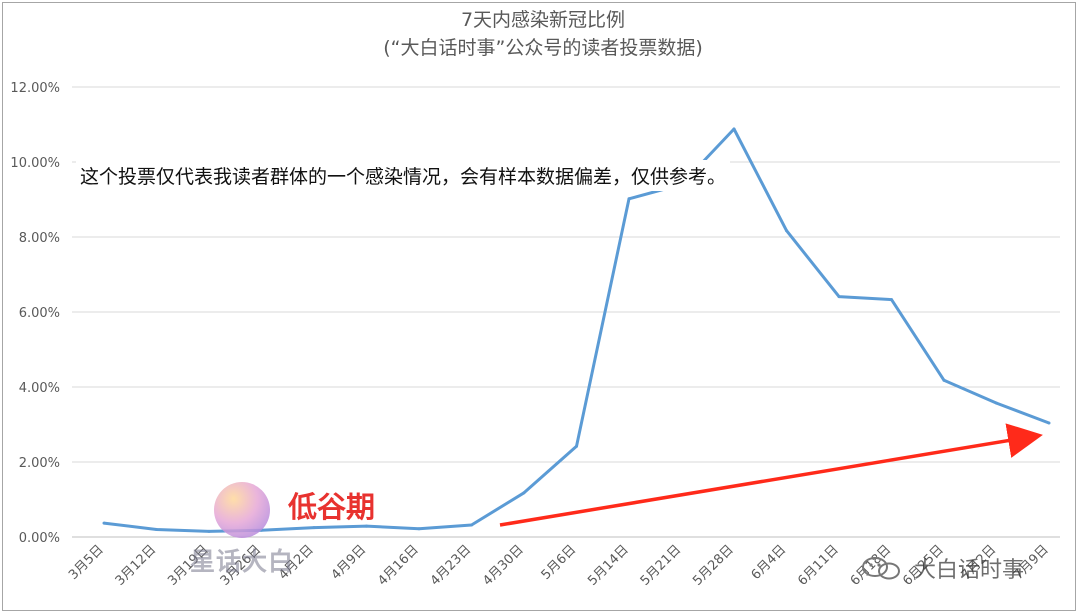 The image size is (1080, 615). Describe the element at coordinates (451, 565) in the screenshot. I see `x-tick-label: 4月23日` at that location.